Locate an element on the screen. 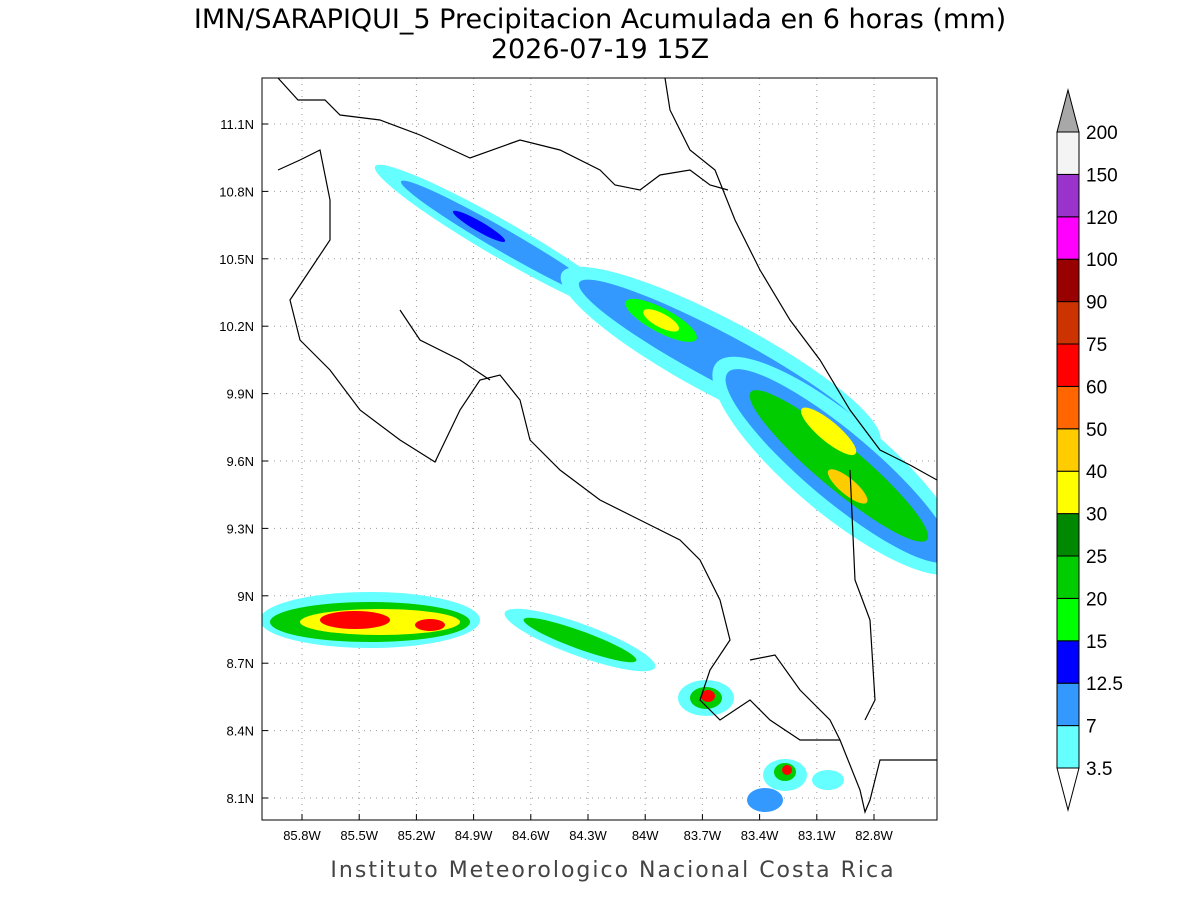 This screenshot has height=900, width=1200. x-tick-label: 84W is located at coordinates (645, 835).